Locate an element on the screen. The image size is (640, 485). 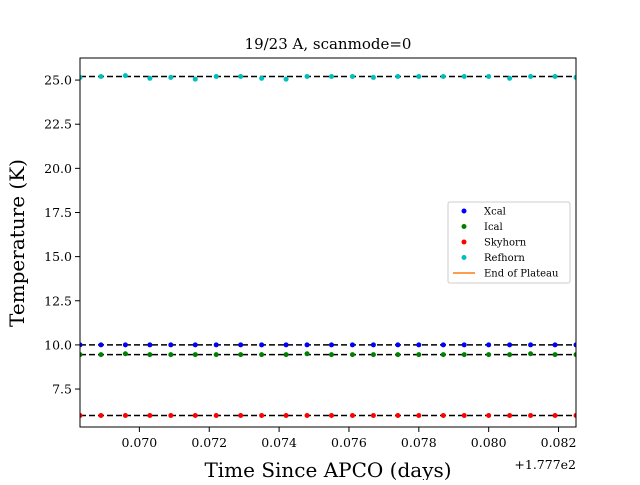
y-tick-label: 10.0 is located at coordinates (58, 344).